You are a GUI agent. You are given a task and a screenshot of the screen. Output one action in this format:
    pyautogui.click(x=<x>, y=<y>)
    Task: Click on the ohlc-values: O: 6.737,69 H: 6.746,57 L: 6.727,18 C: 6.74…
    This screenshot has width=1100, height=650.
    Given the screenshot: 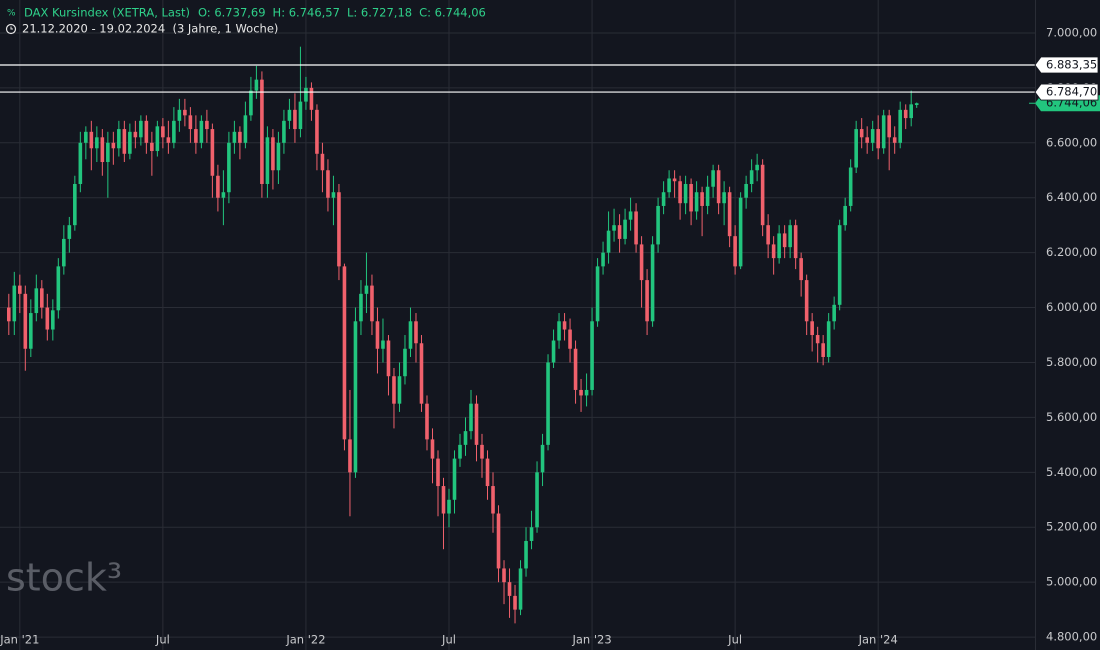 What is the action you would take?
    pyautogui.click(x=342, y=13)
    